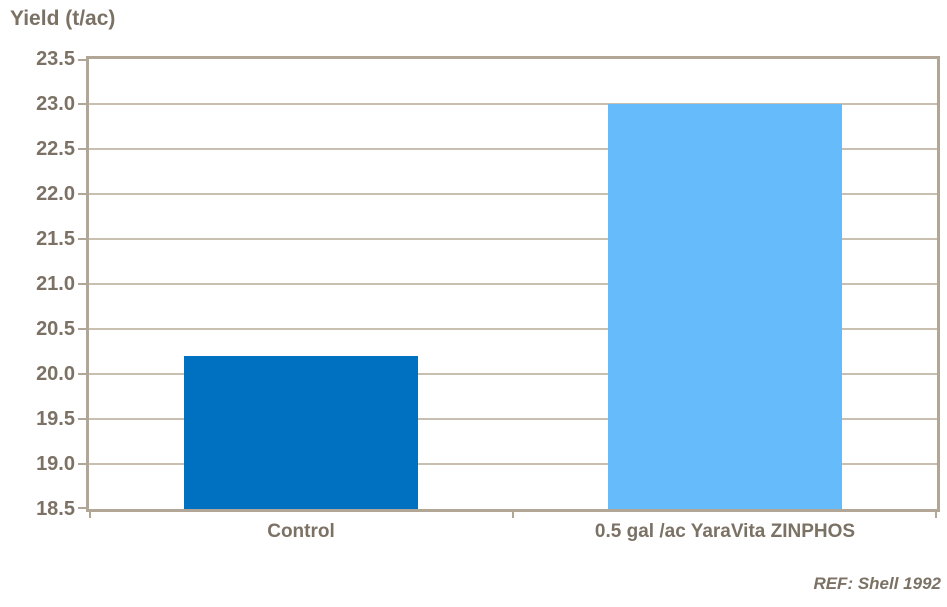 This screenshot has width=947, height=607. What do you see at coordinates (55, 509) in the screenshot?
I see `y-axis-tick-label: 18.5` at bounding box center [55, 509].